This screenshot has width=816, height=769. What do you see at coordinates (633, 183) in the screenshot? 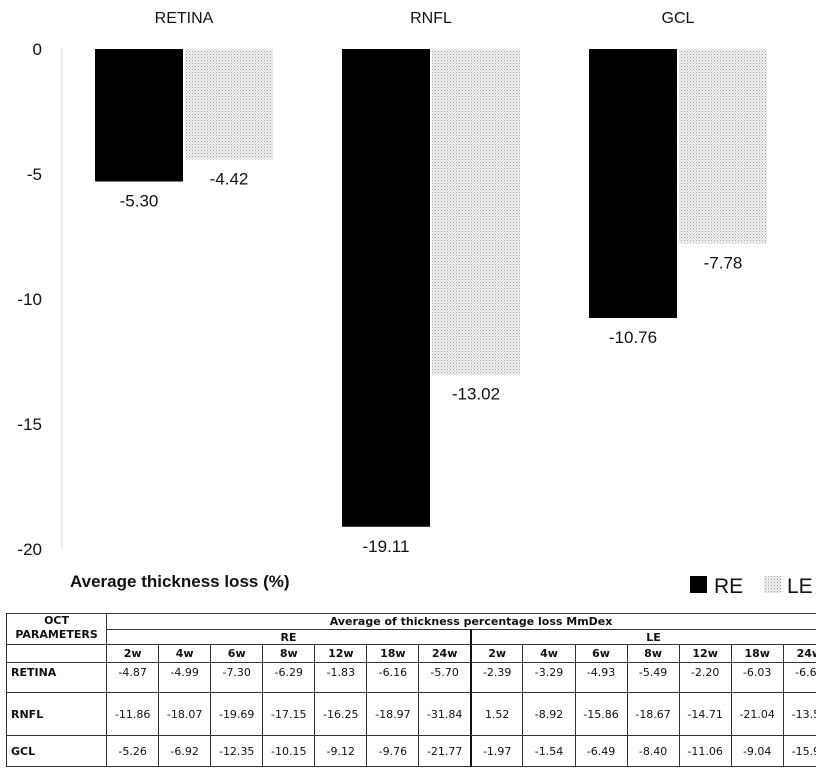
I see `bar-re-gcl` at bounding box center [633, 183].